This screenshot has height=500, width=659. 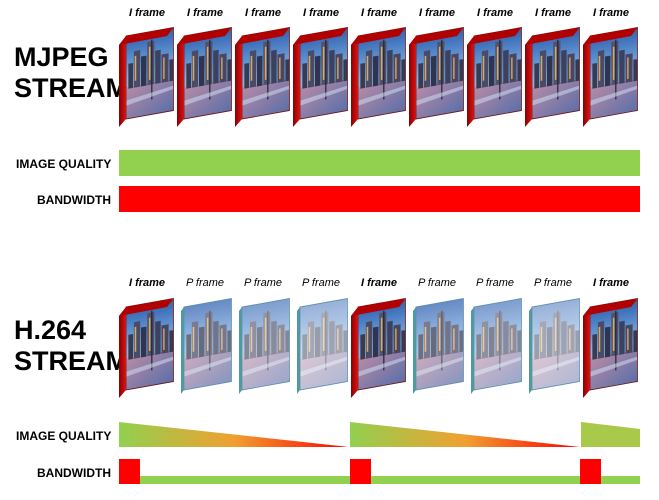 I want to click on mjpeg-frame-4-iframe, so click(x=320, y=77).